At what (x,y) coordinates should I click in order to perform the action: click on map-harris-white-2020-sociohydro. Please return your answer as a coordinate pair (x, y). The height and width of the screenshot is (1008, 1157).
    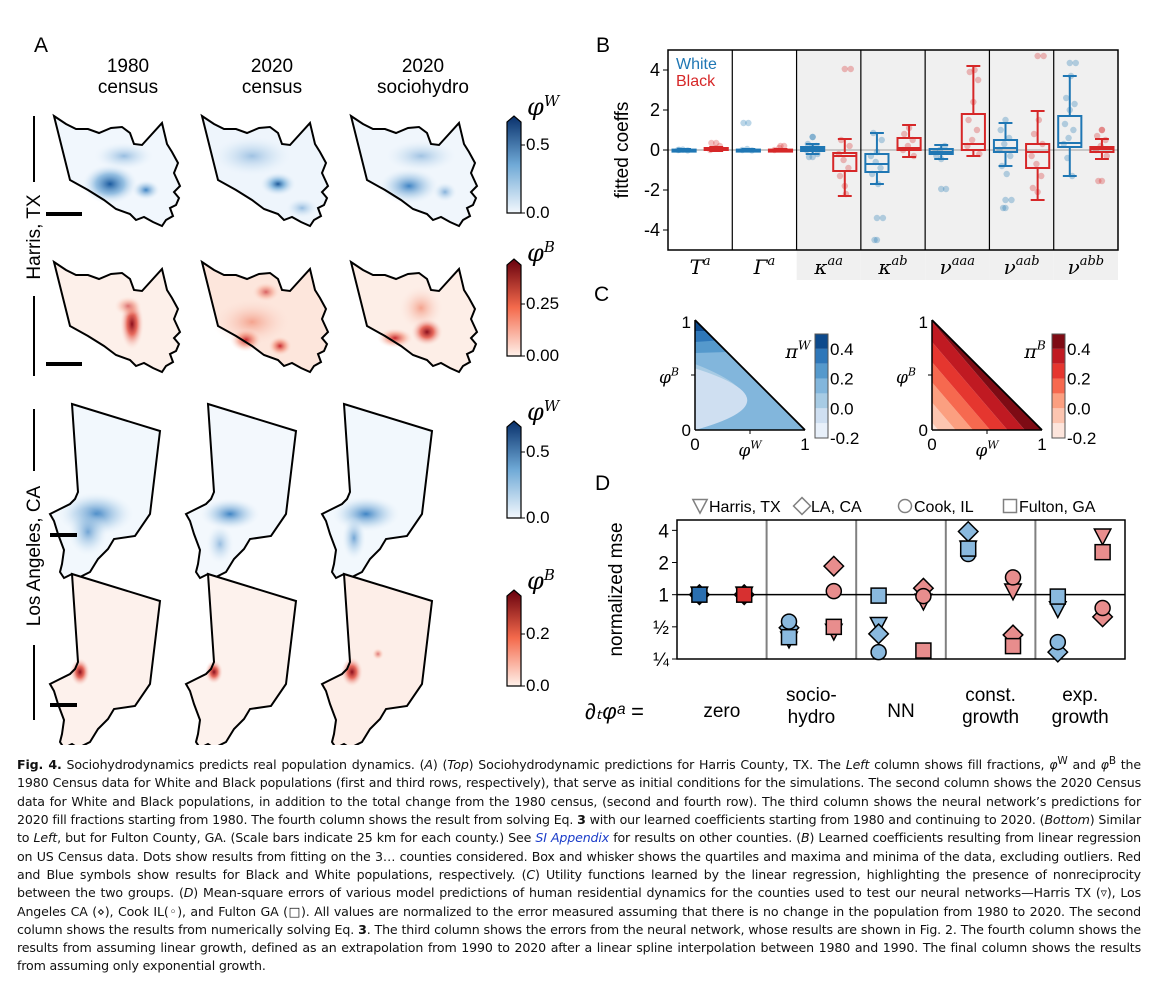
    Looking at the image, I should click on (414, 171).